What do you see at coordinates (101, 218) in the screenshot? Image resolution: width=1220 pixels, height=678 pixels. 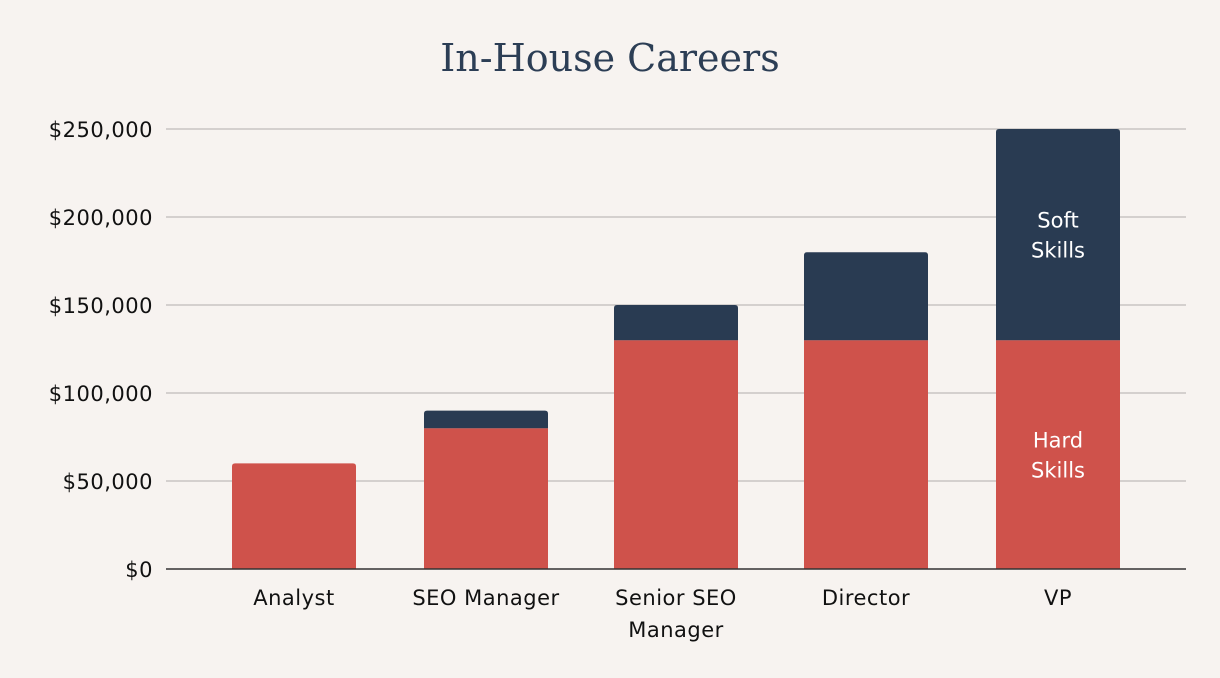 I see `y-tick-label: $200,000` at bounding box center [101, 218].